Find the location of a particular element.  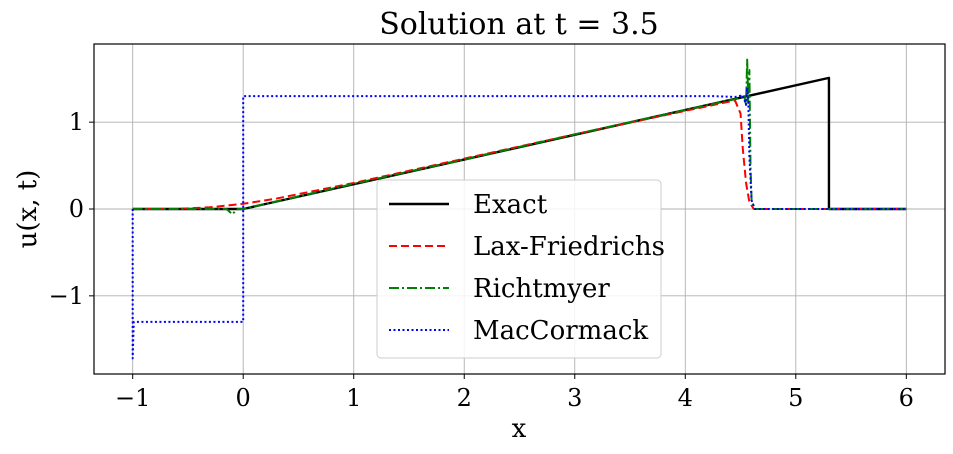

legend-label: MacCormack is located at coordinates (560, 331).